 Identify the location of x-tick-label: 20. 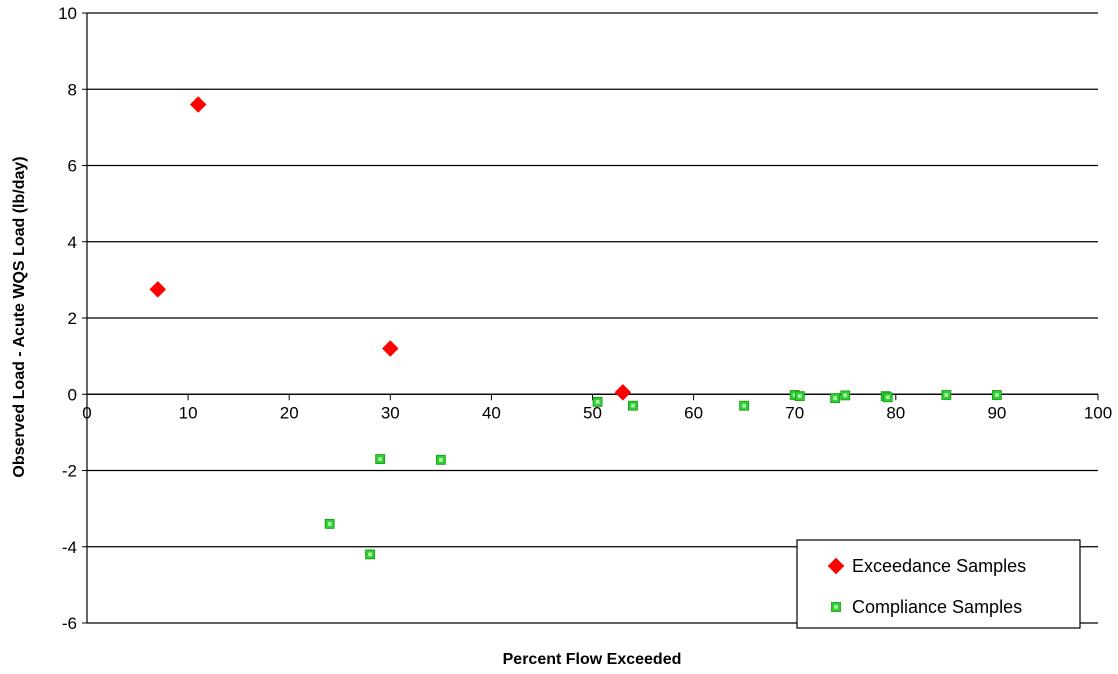
(289, 412).